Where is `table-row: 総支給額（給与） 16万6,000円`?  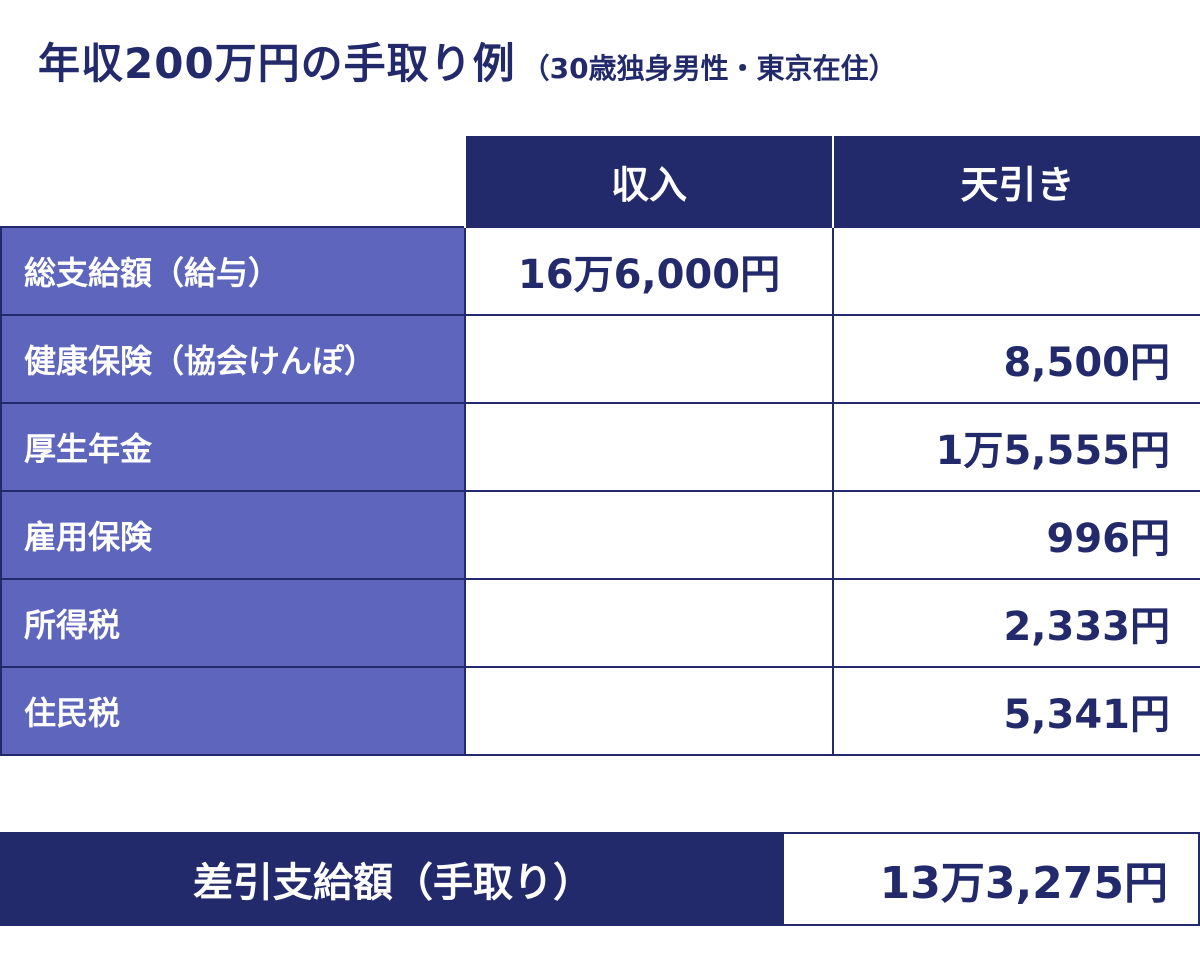
table-row: 総支給額（給与） 16万6,000円 is located at coordinates (600, 271).